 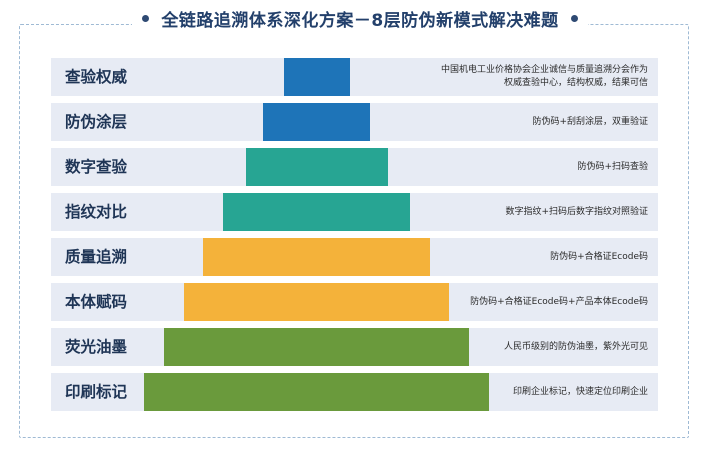 I want to click on layer-row-3: 数字查验 防伪码+扫码查验, so click(x=354, y=167).